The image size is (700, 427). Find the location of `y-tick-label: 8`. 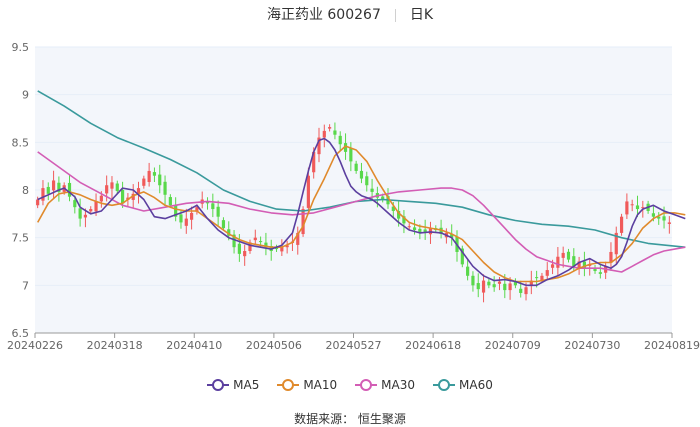

y-tick-label: 8 is located at coordinates (25, 190).